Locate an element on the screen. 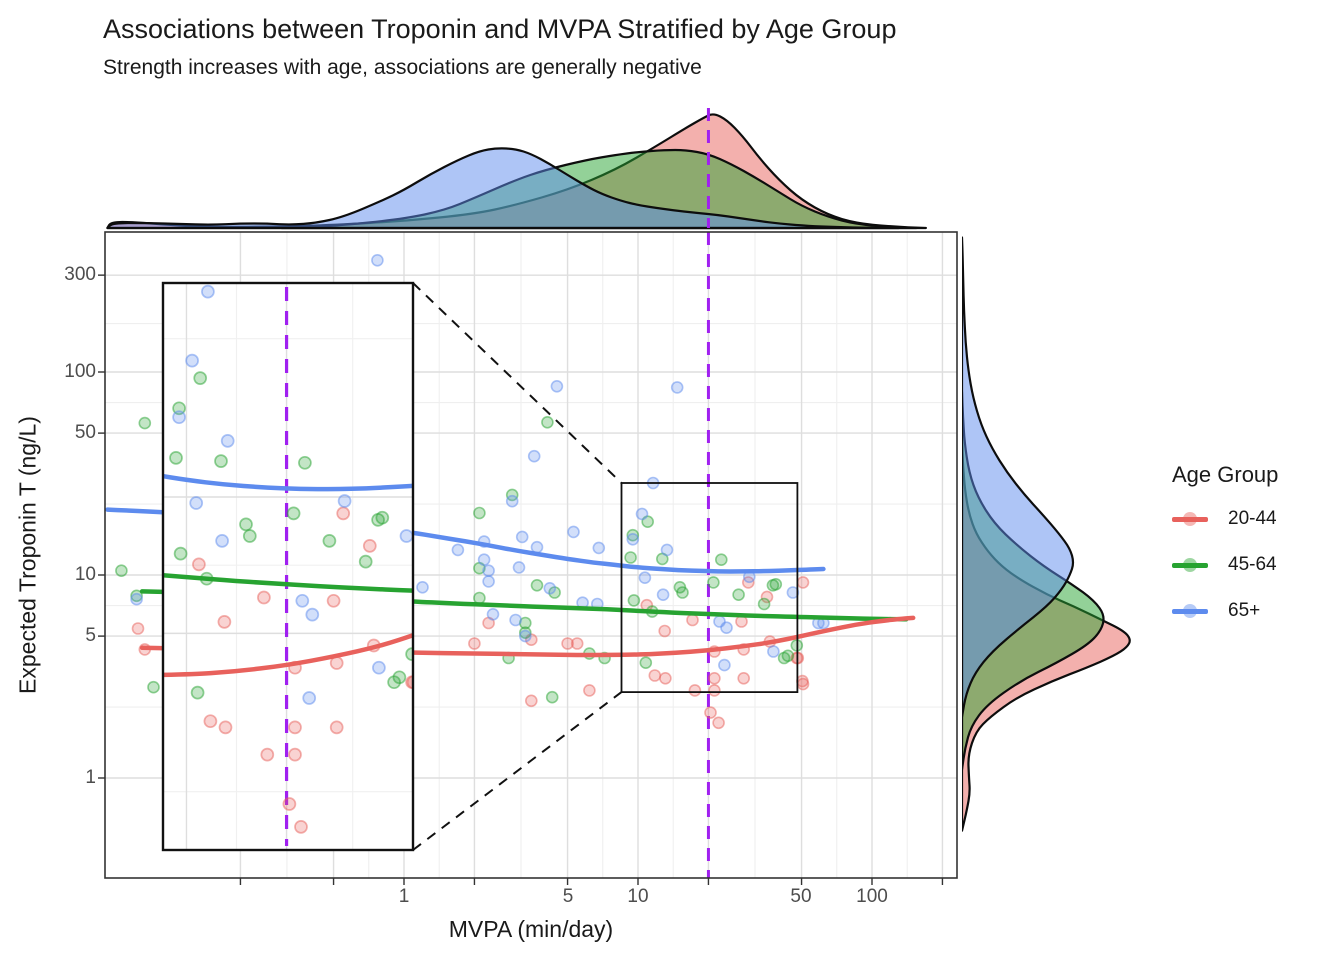 Image resolution: width=1344 pixels, height=960 pixels. y-tick-label: 300 is located at coordinates (80, 274).